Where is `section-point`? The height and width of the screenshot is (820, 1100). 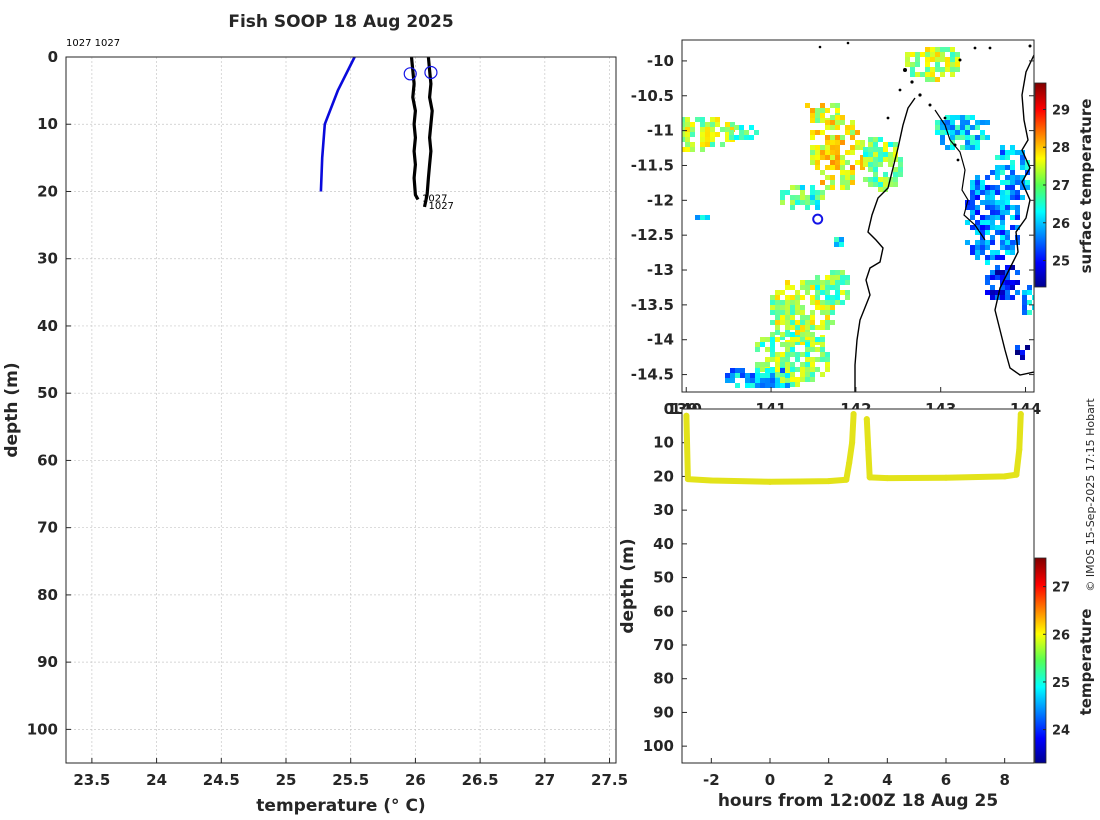
section-point is located at coordinates (1016, 474).